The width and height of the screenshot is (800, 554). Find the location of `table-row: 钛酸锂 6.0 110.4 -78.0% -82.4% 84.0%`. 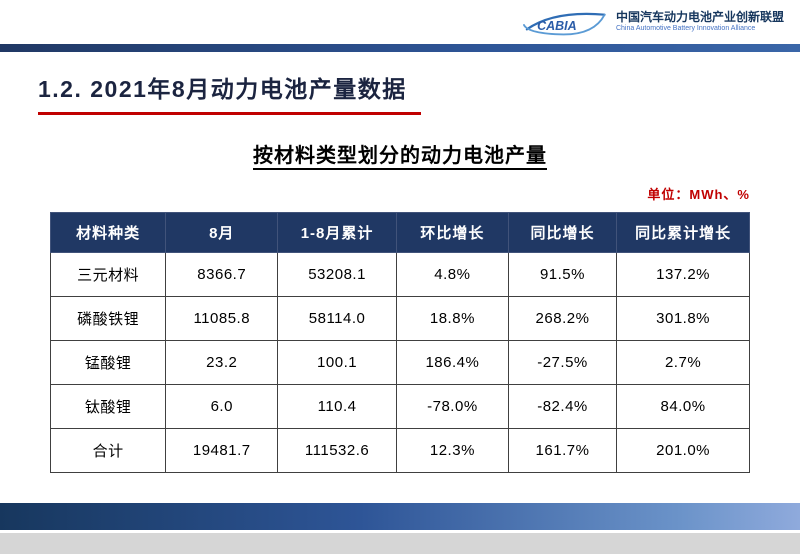

table-row: 钛酸锂 6.0 110.4 -78.0% -82.4% 84.0% is located at coordinates (399, 406).